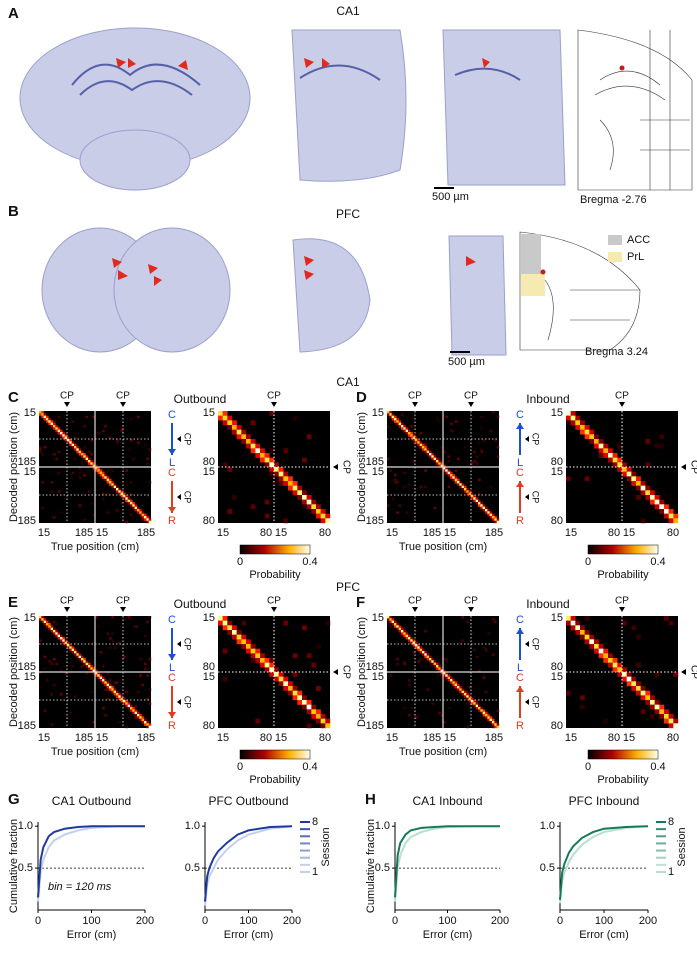  What do you see at coordinates (13, 13) in the screenshot?
I see `panel-label: A` at bounding box center [13, 13].